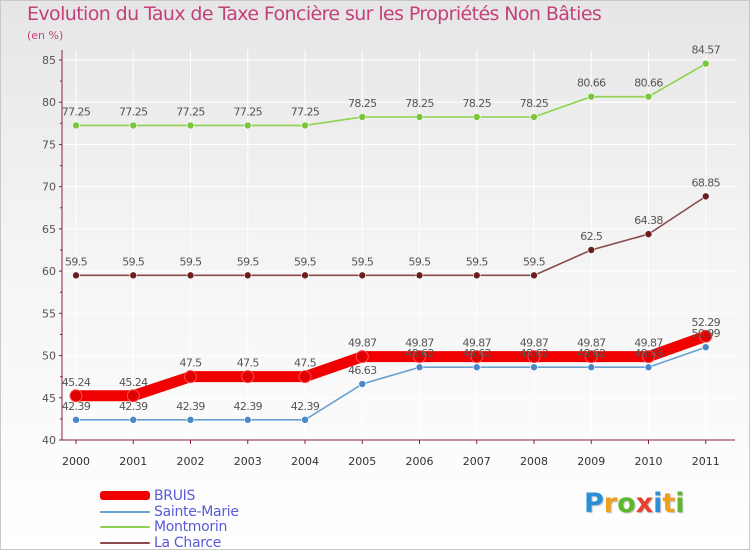 The height and width of the screenshot is (553, 750). I want to click on logo-letter: x, so click(644, 503).